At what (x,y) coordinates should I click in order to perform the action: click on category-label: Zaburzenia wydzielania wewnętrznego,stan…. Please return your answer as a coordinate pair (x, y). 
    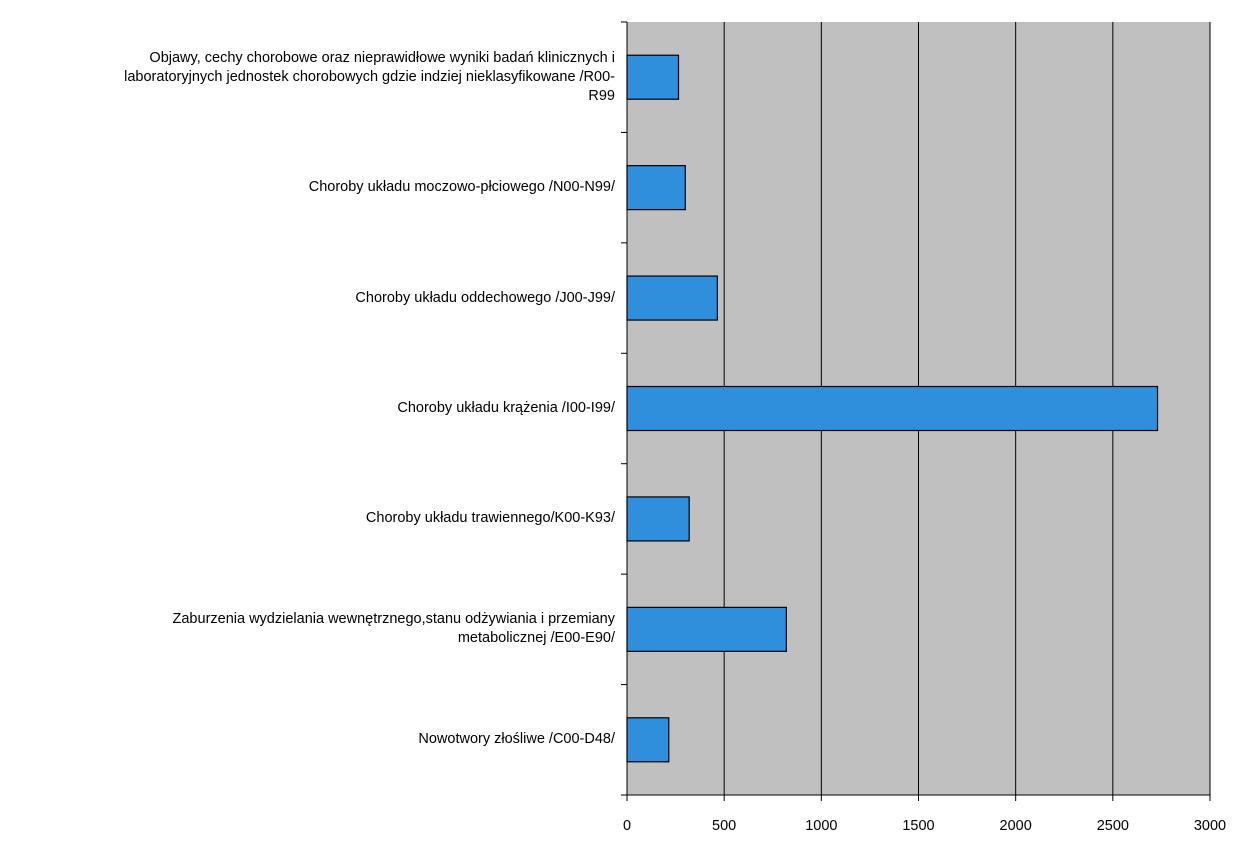
    Looking at the image, I should click on (393, 629).